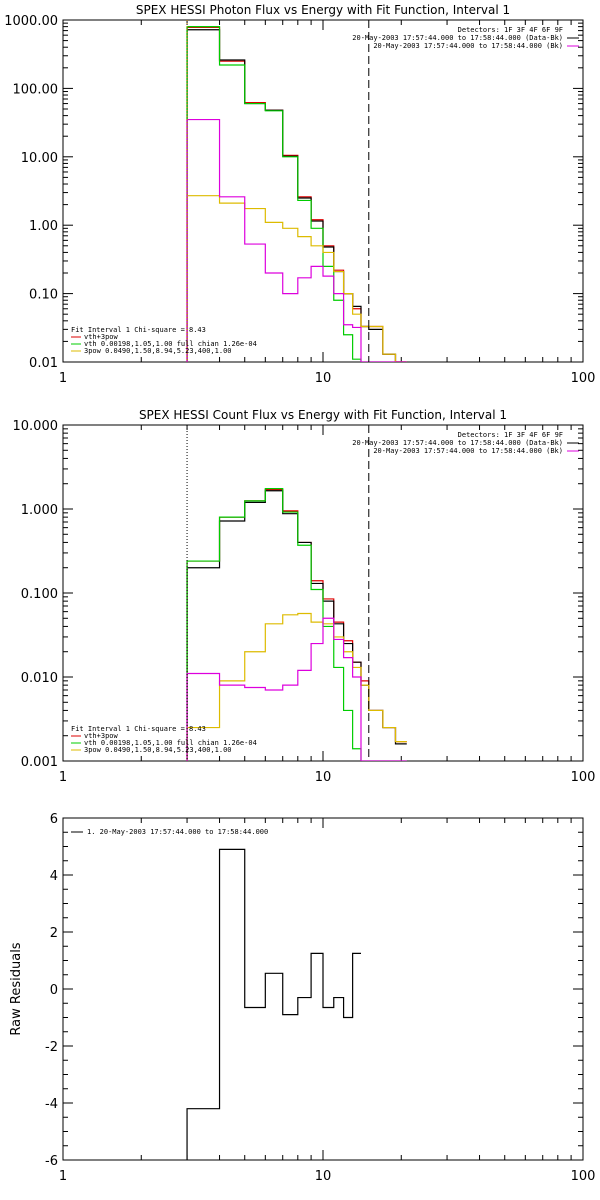 Image resolution: width=600 pixels, height=1200 pixels. What do you see at coordinates (39, 158) in the screenshot?
I see `y-tick-label: 10.00` at bounding box center [39, 158].